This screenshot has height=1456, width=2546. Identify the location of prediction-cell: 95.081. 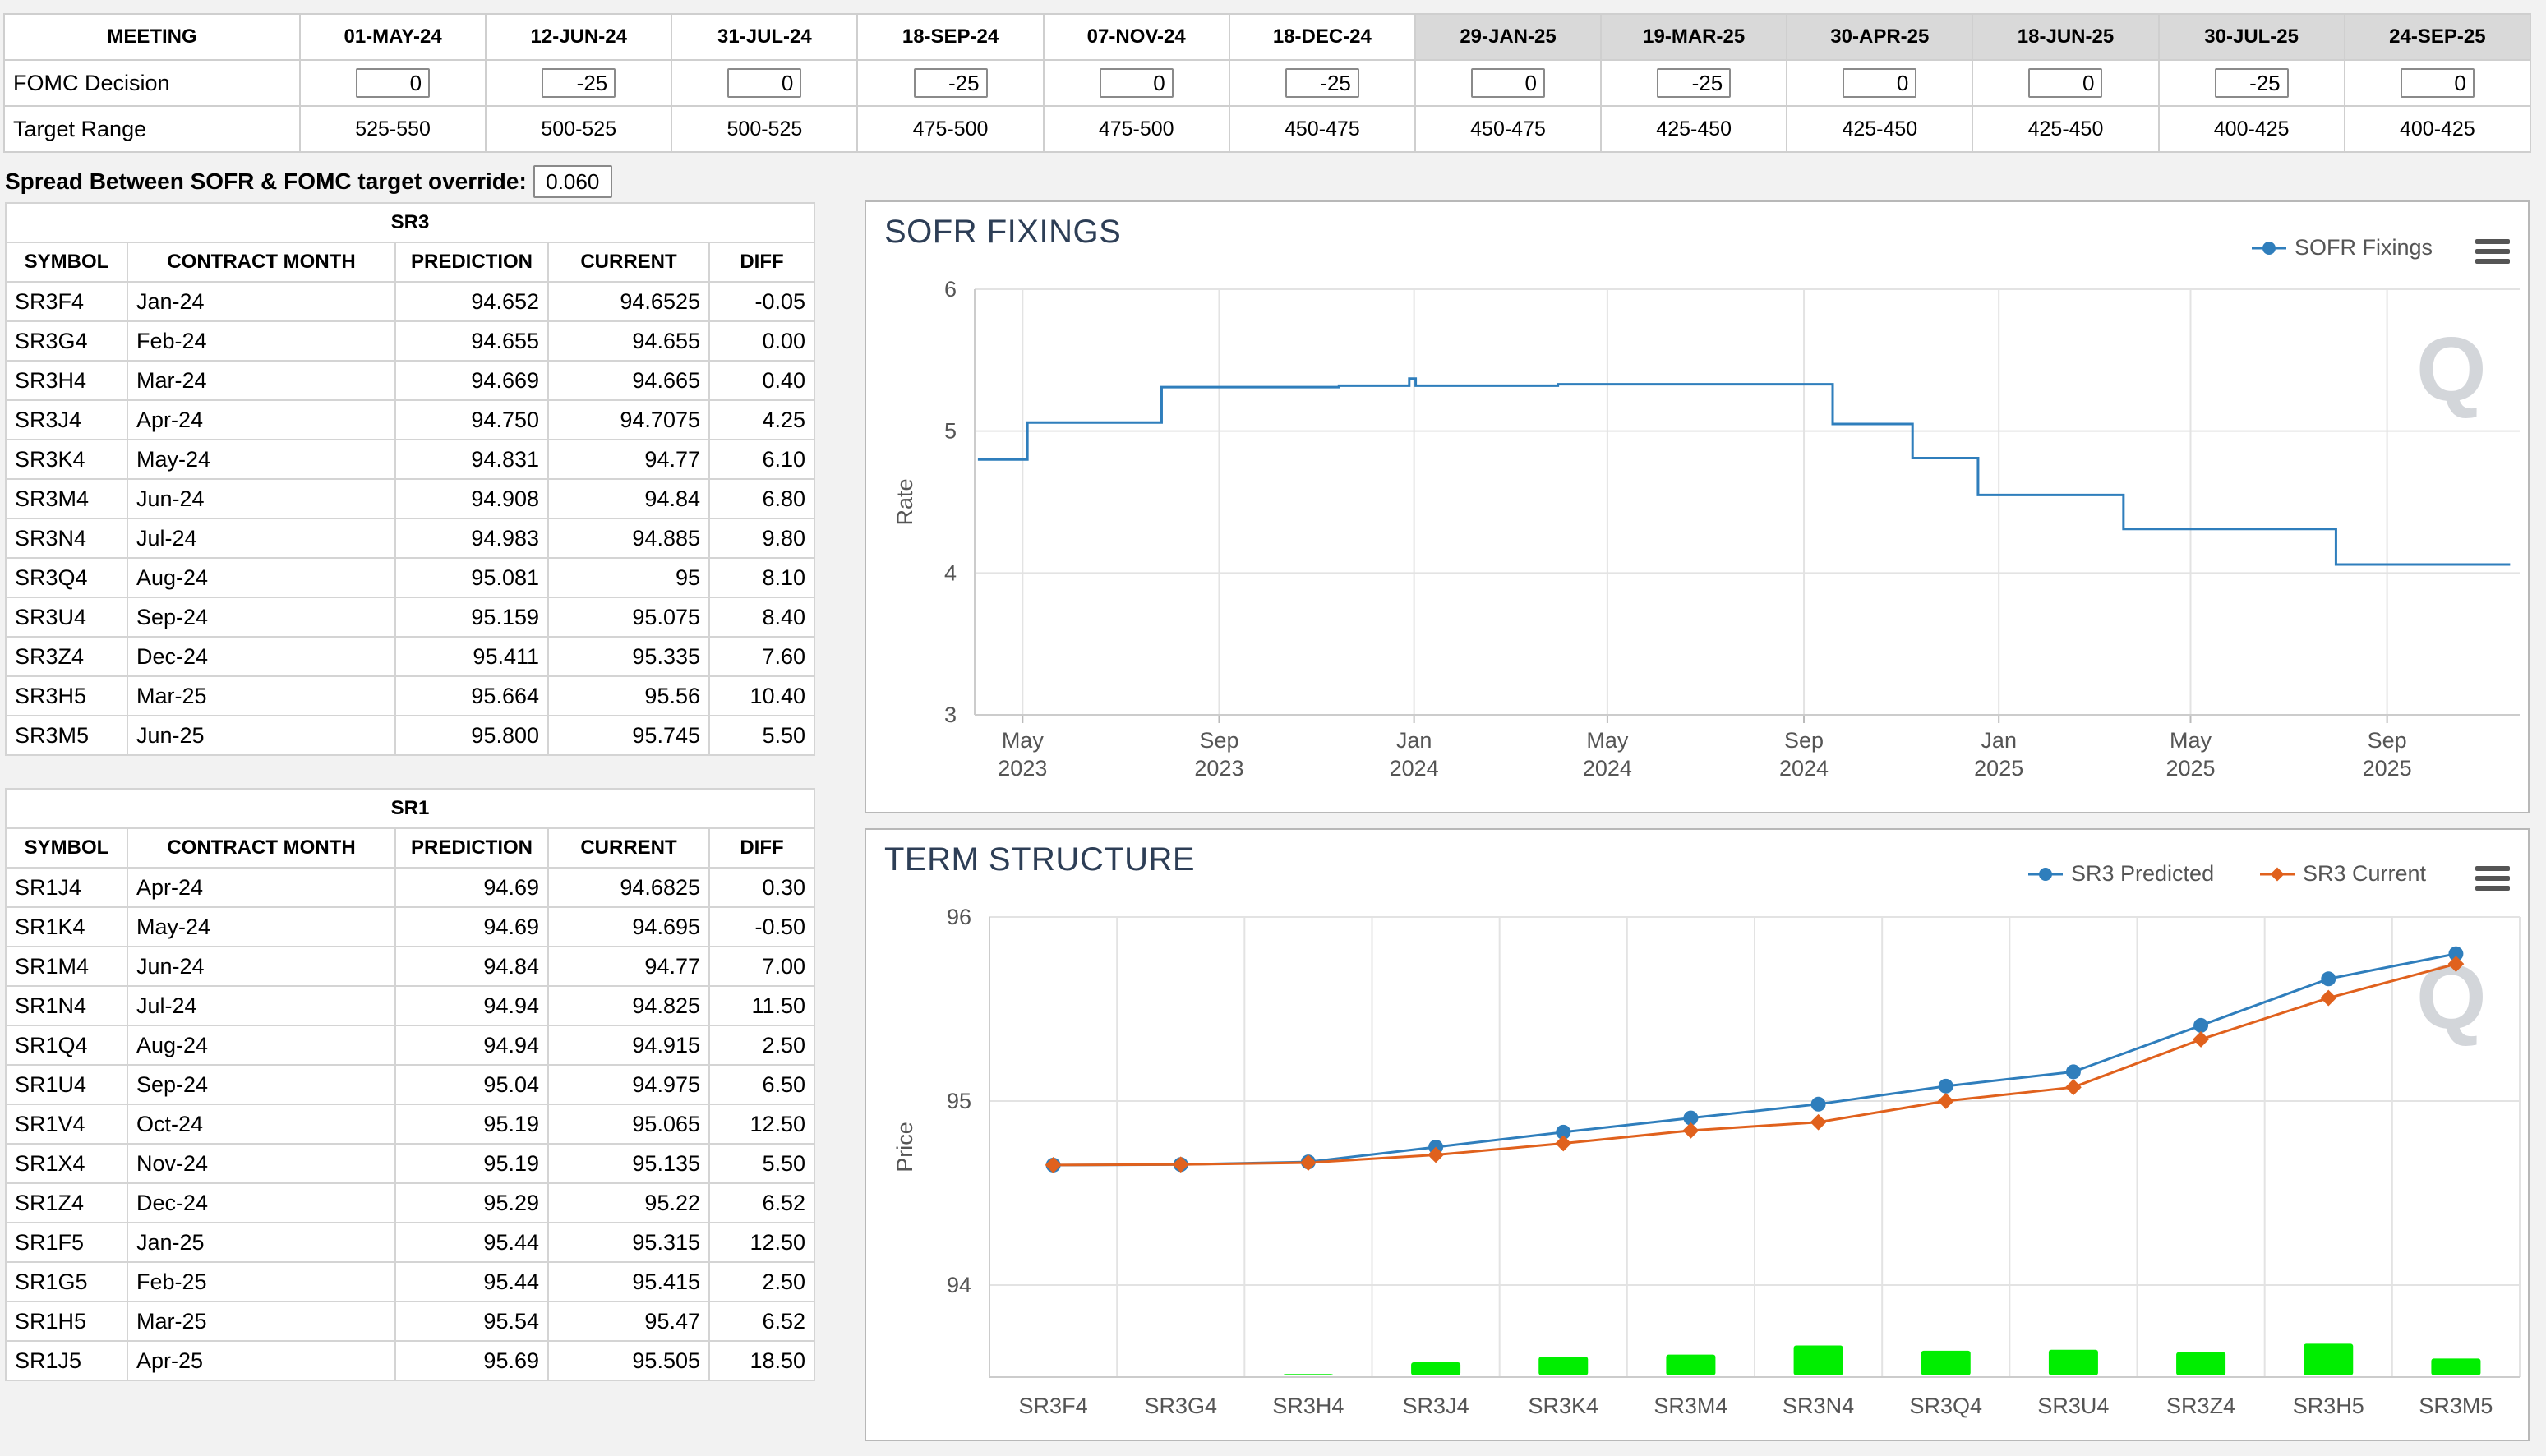
(471, 577).